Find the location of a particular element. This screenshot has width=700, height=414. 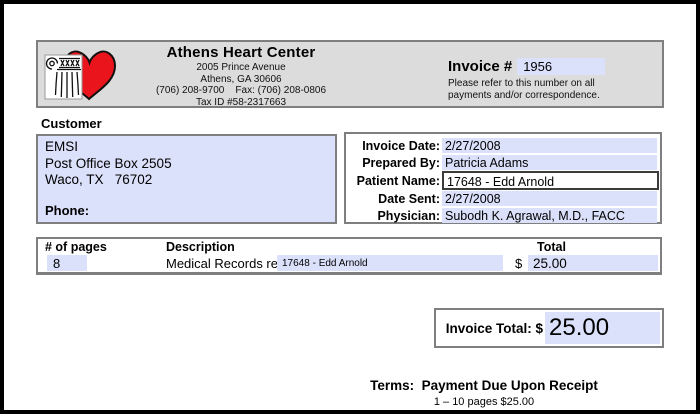

customer-address-line2: Waco, TX 76702 is located at coordinates (99, 179).